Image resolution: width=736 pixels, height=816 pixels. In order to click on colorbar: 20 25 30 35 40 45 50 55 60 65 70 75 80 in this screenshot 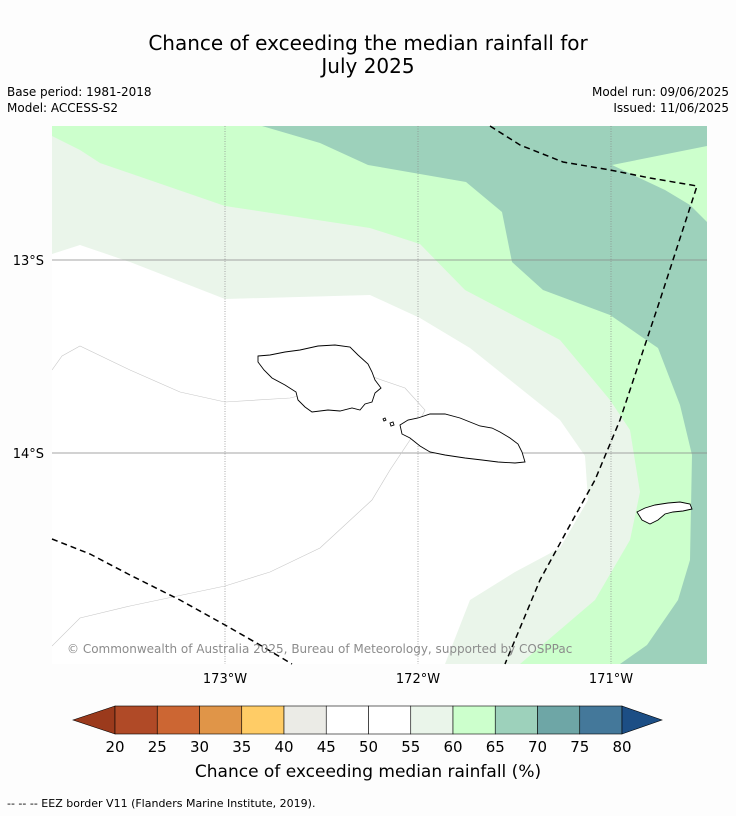, I will do `click(367, 730)`.